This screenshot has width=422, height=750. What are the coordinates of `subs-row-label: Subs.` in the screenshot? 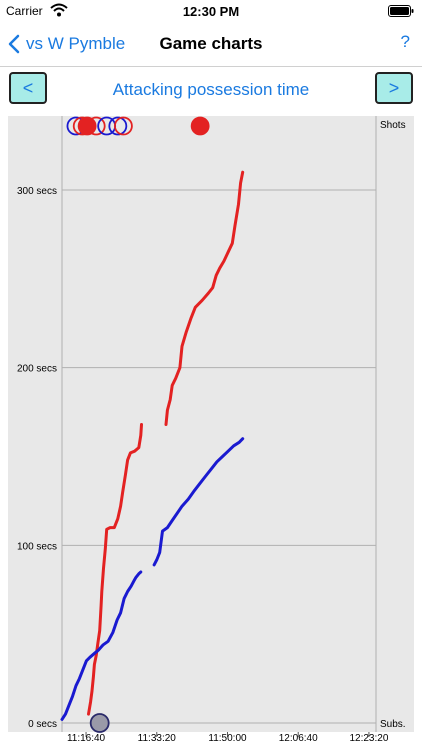 It's located at (393, 724).